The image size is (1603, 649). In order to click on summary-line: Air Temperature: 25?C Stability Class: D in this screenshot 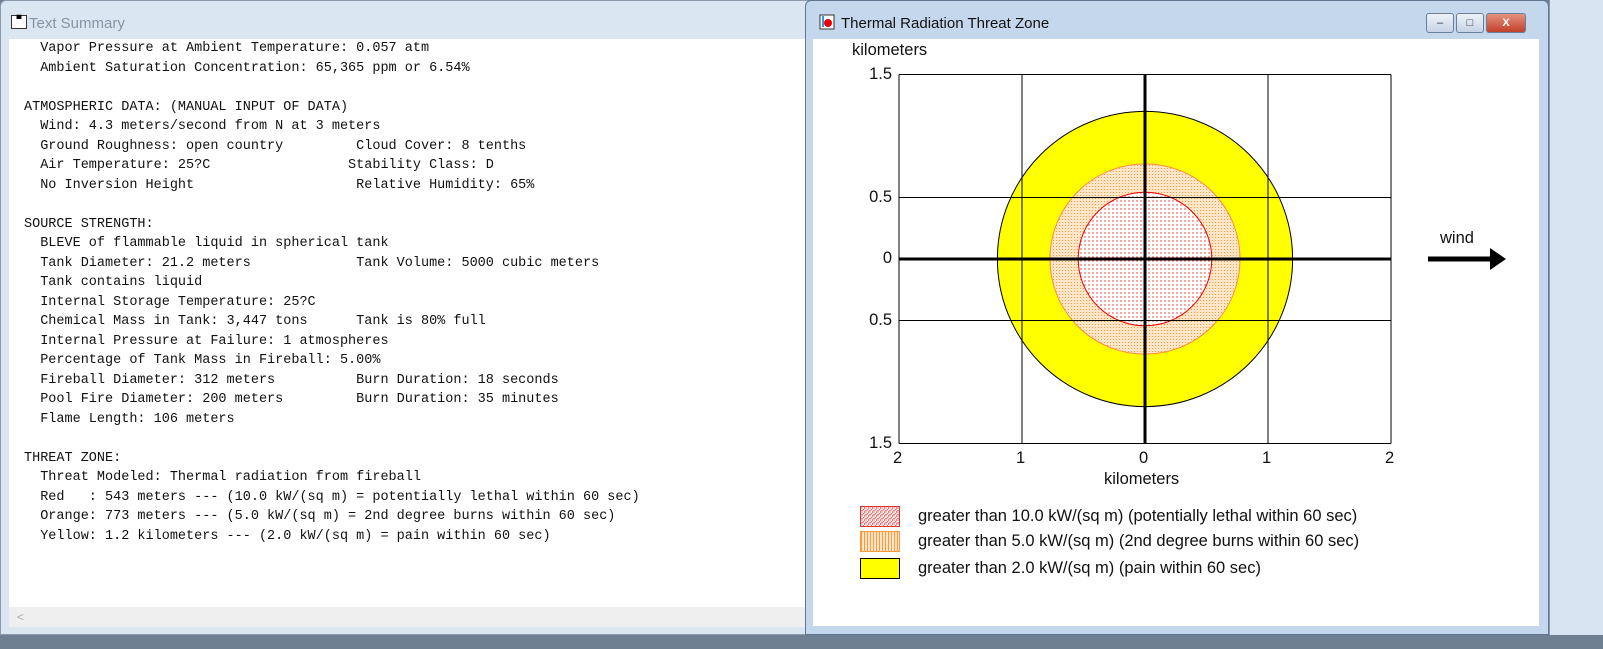, I will do `click(259, 165)`.